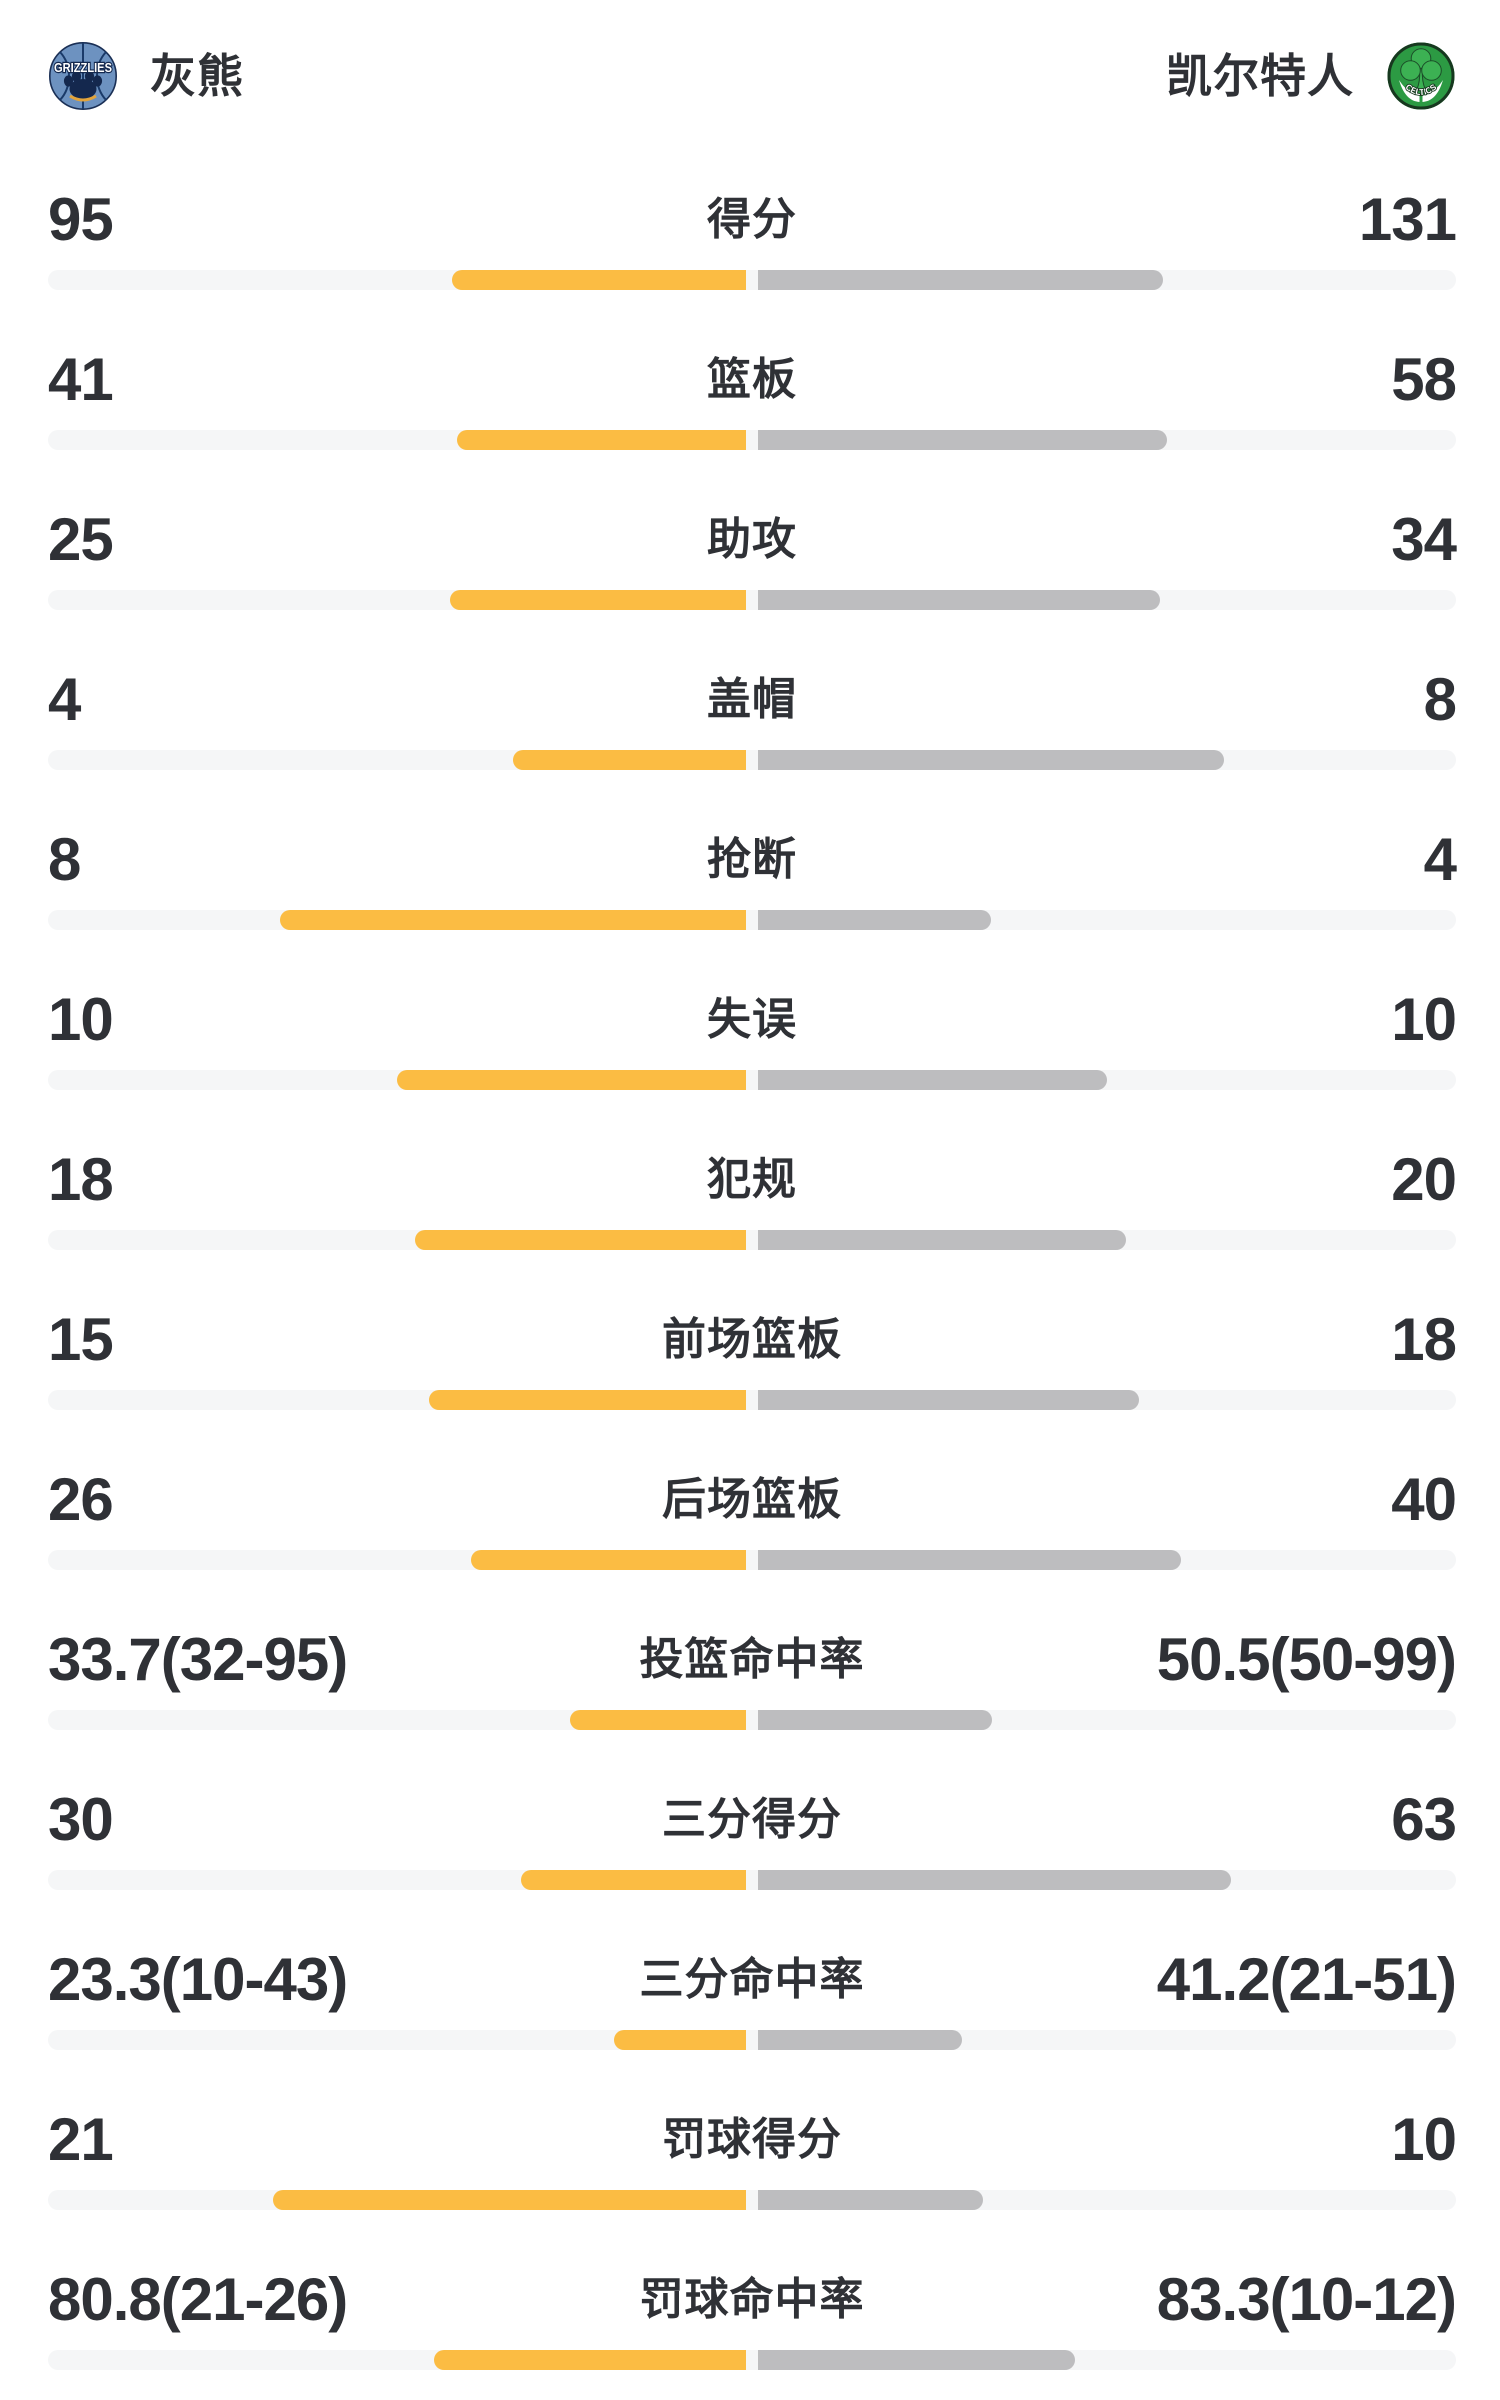 Image resolution: width=1500 pixels, height=2400 pixels. What do you see at coordinates (1424, 1499) in the screenshot?
I see `right-value: 40` at bounding box center [1424, 1499].